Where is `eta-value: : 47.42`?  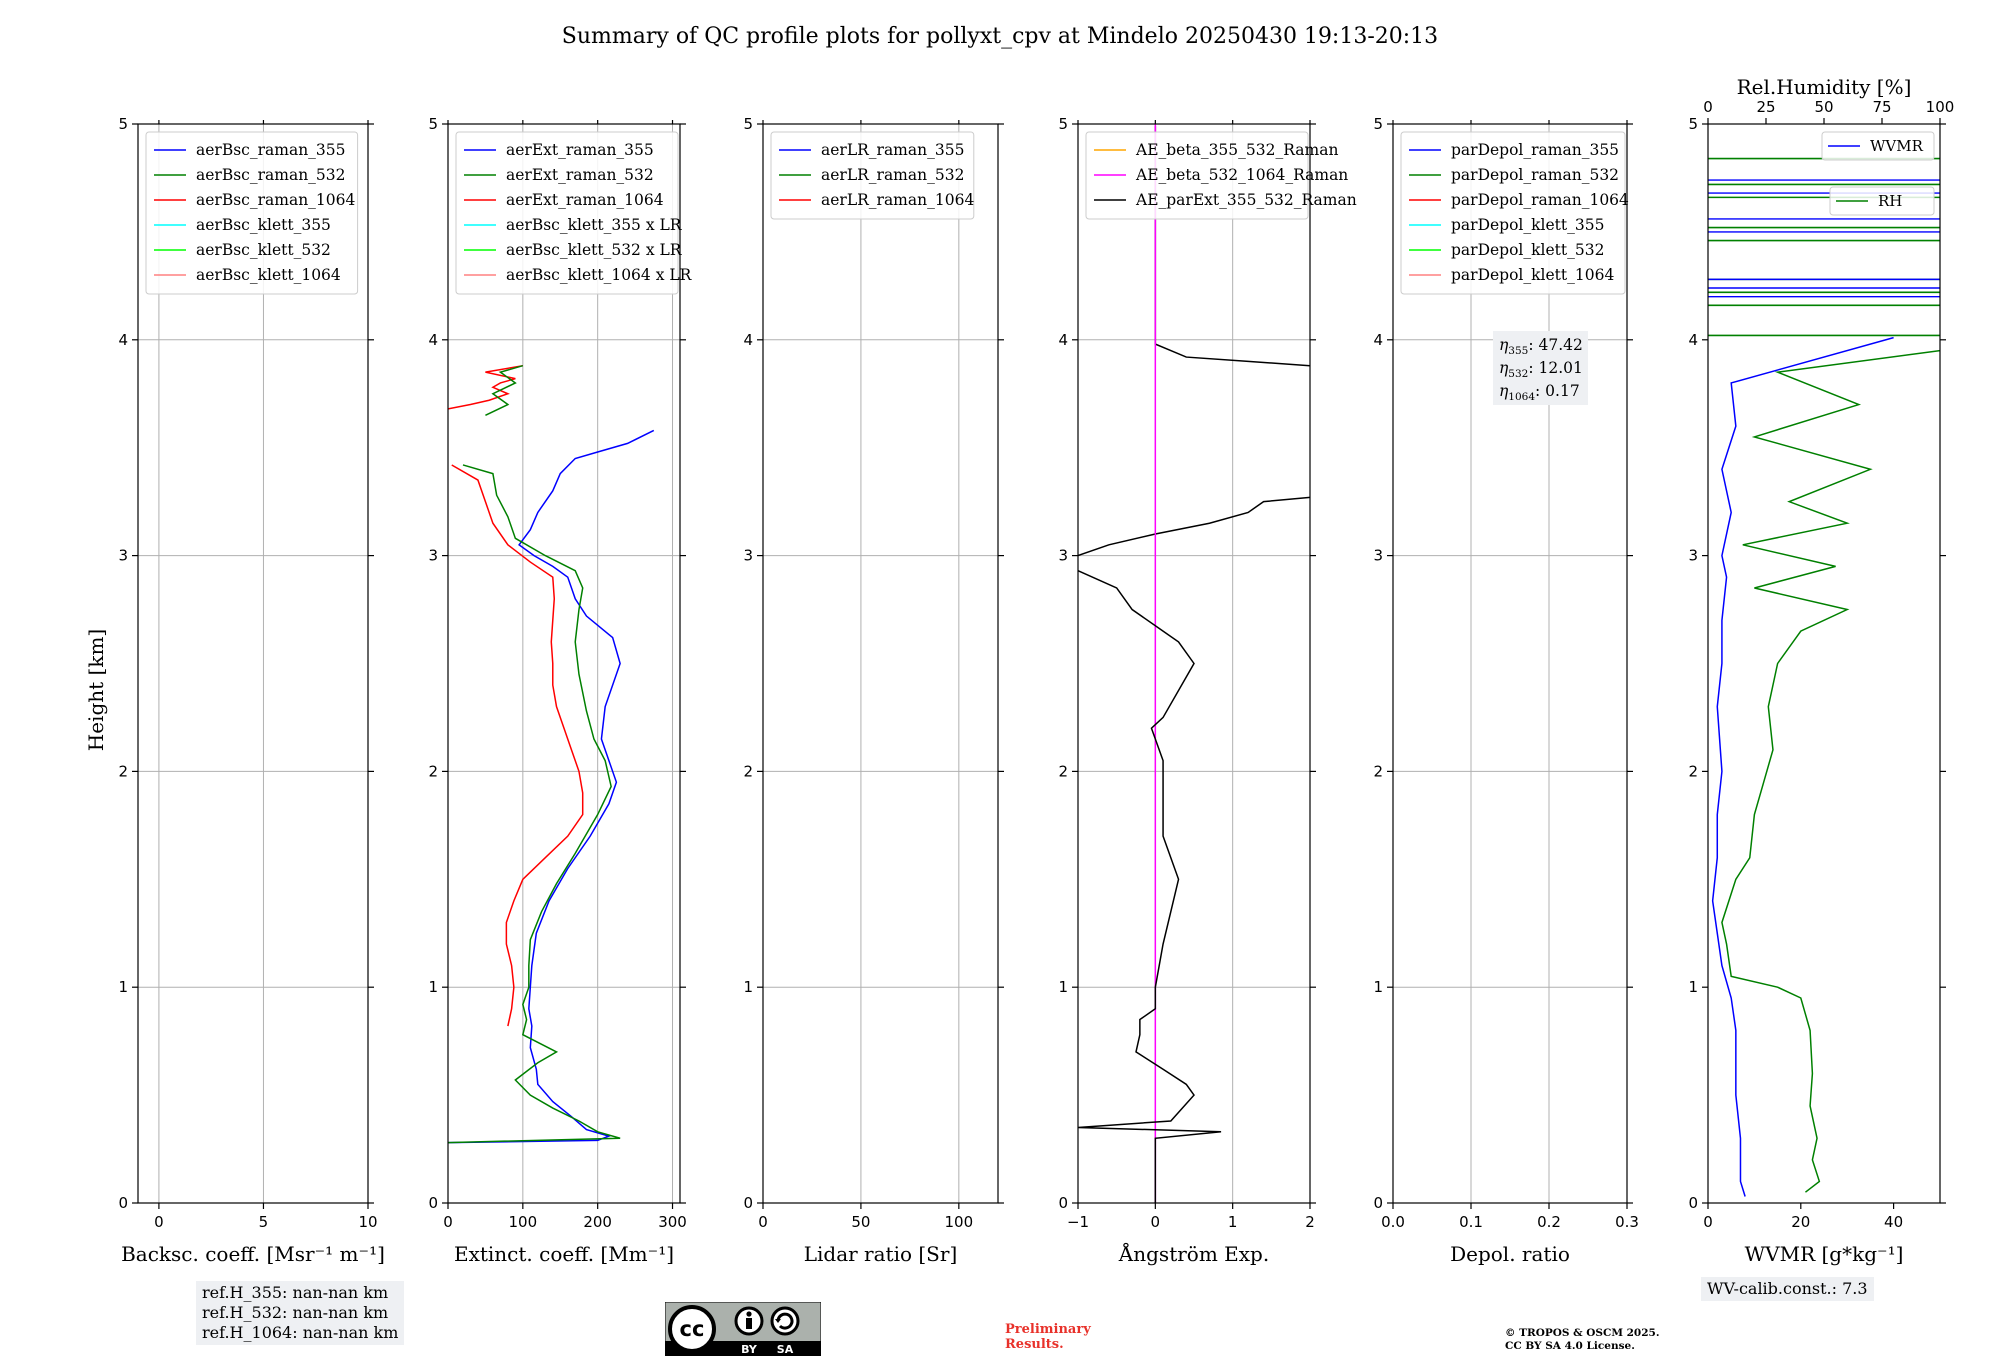 eta-value: : 47.42 is located at coordinates (1555, 345).